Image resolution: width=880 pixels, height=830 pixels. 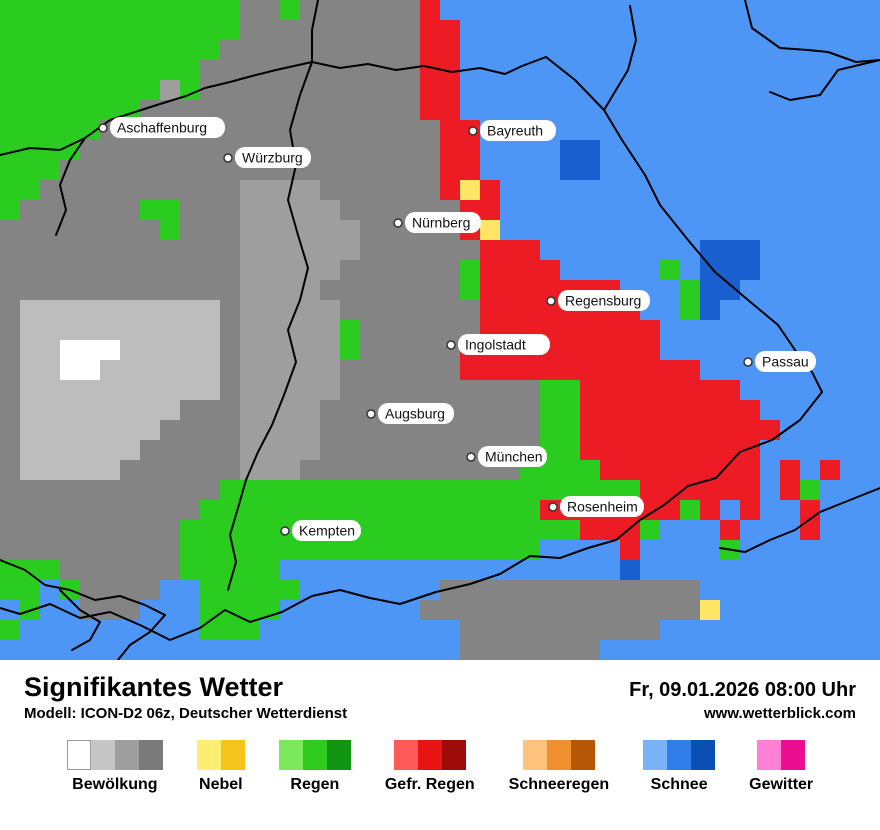 I want to click on legend-label: Schnee, so click(x=679, y=784).